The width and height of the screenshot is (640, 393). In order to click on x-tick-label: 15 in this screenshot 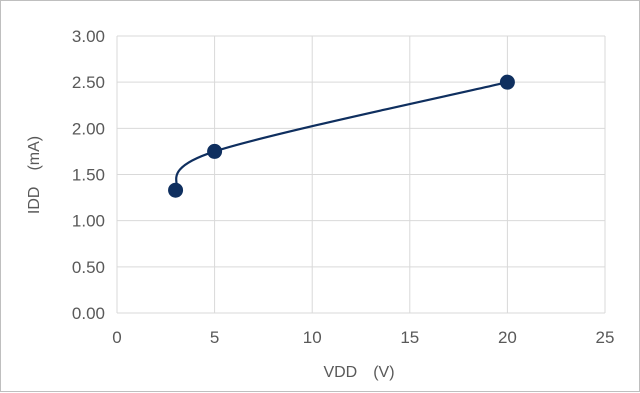, I will do `click(409, 337)`.